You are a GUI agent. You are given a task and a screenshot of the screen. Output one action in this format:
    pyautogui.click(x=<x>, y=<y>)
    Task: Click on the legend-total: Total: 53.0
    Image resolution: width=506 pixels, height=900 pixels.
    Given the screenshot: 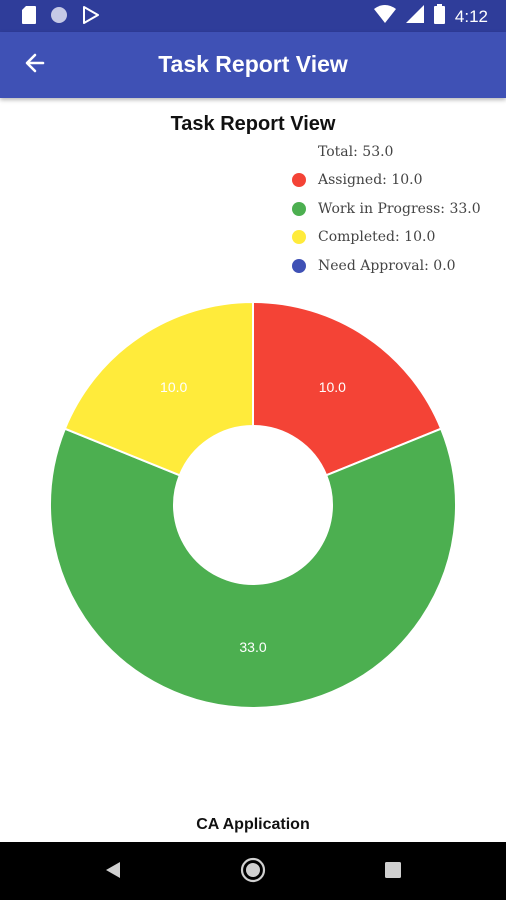 What is the action you would take?
    pyautogui.click(x=356, y=152)
    